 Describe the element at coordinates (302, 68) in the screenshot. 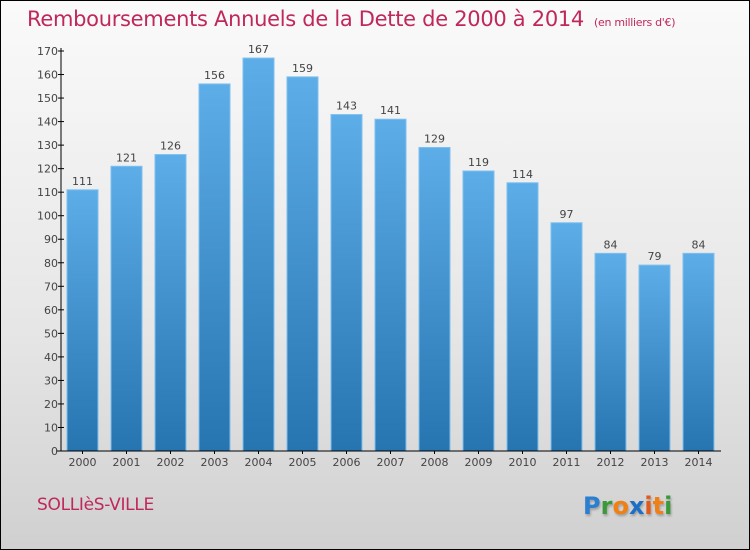

I see `data-label-2005: 159` at that location.